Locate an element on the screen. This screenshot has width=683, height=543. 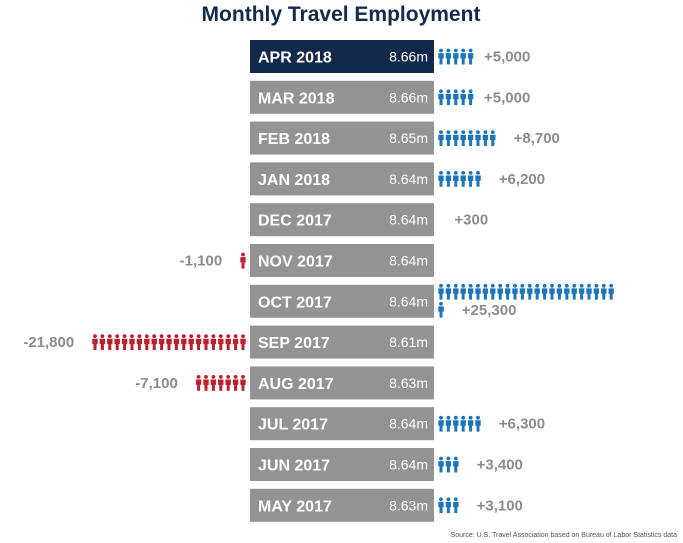
employment-value: 8.65m is located at coordinates (408, 138).